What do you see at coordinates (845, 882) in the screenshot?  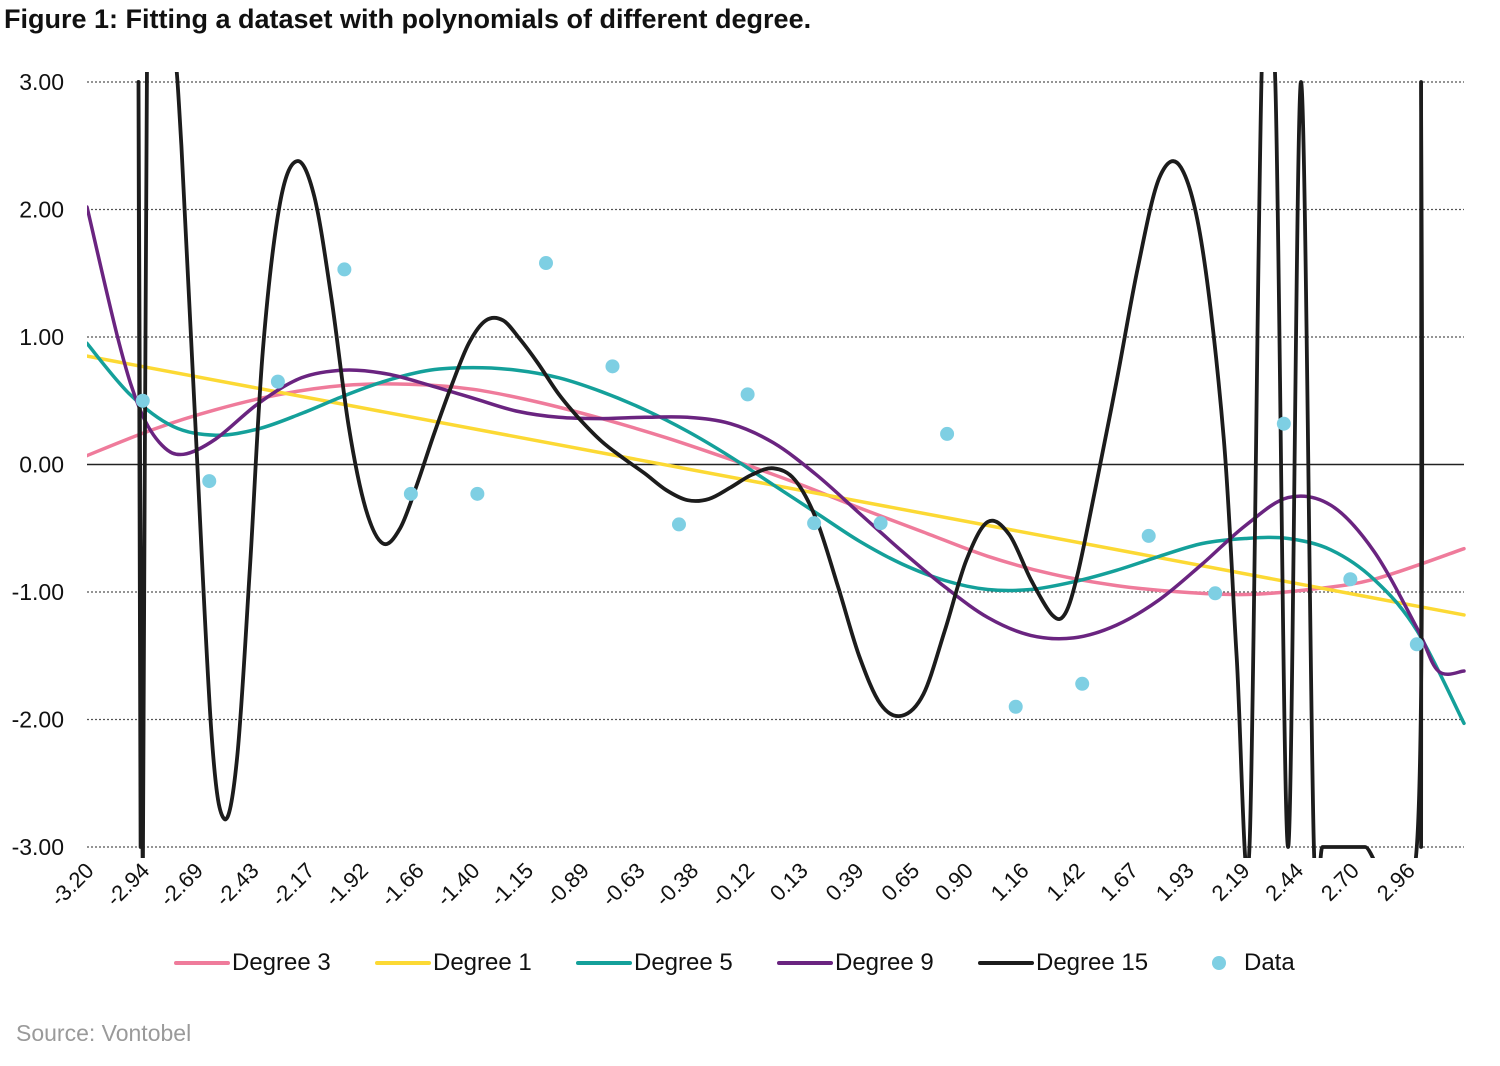 I see `x-tick-label: 0.39` at bounding box center [845, 882].